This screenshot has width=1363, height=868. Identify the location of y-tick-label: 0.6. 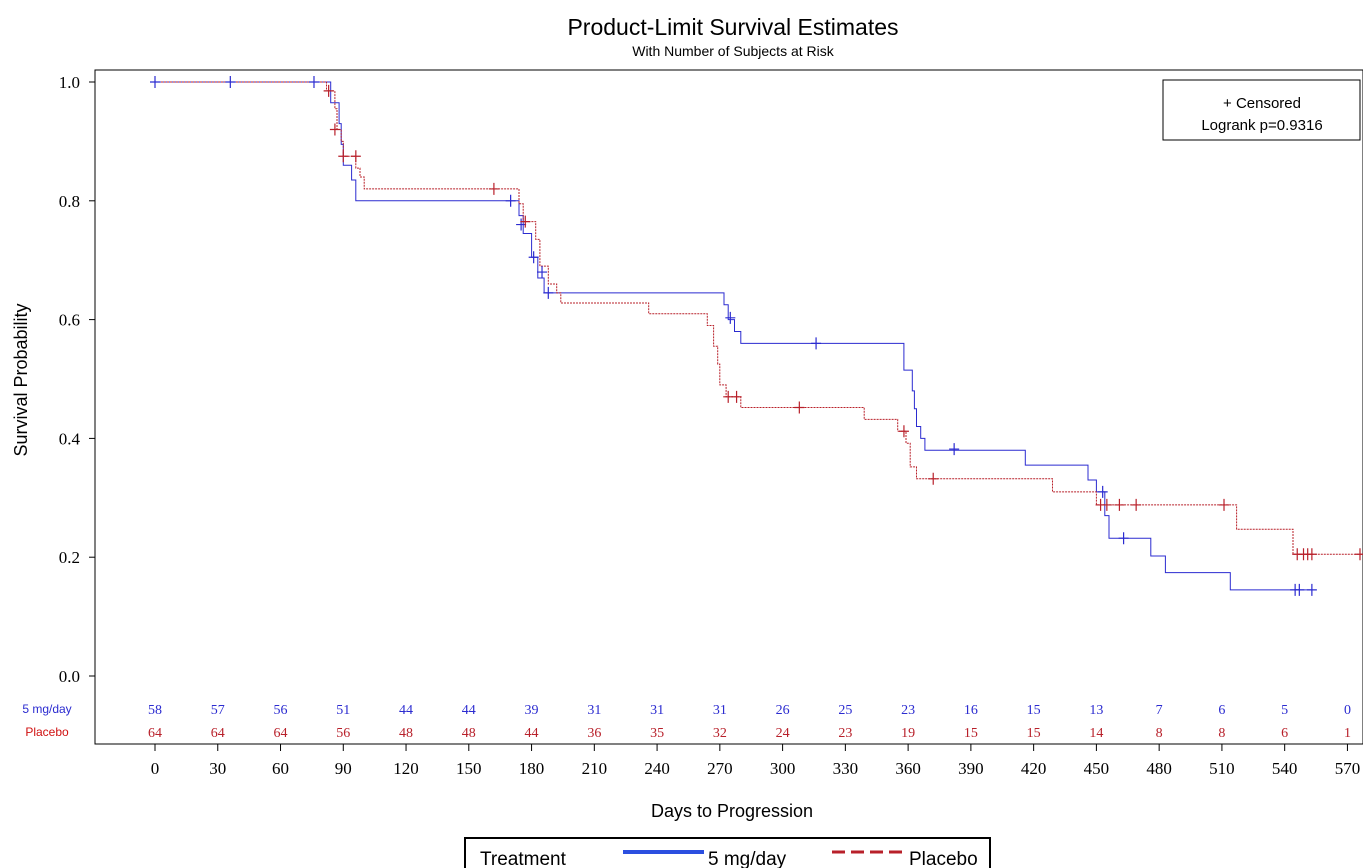
(69, 320).